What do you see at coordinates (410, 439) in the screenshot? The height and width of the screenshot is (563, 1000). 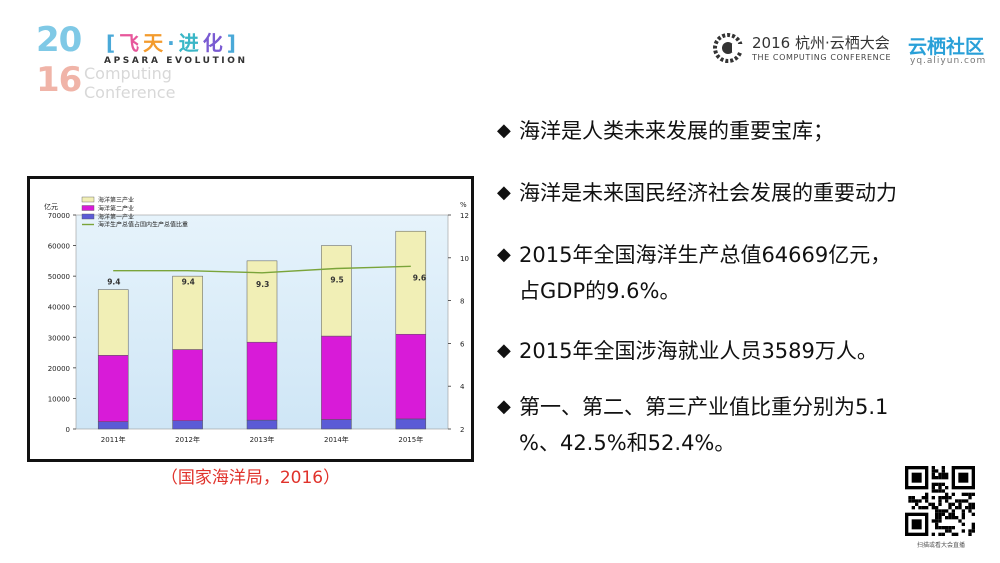 I see `x-tick-label: 2015年` at bounding box center [410, 439].